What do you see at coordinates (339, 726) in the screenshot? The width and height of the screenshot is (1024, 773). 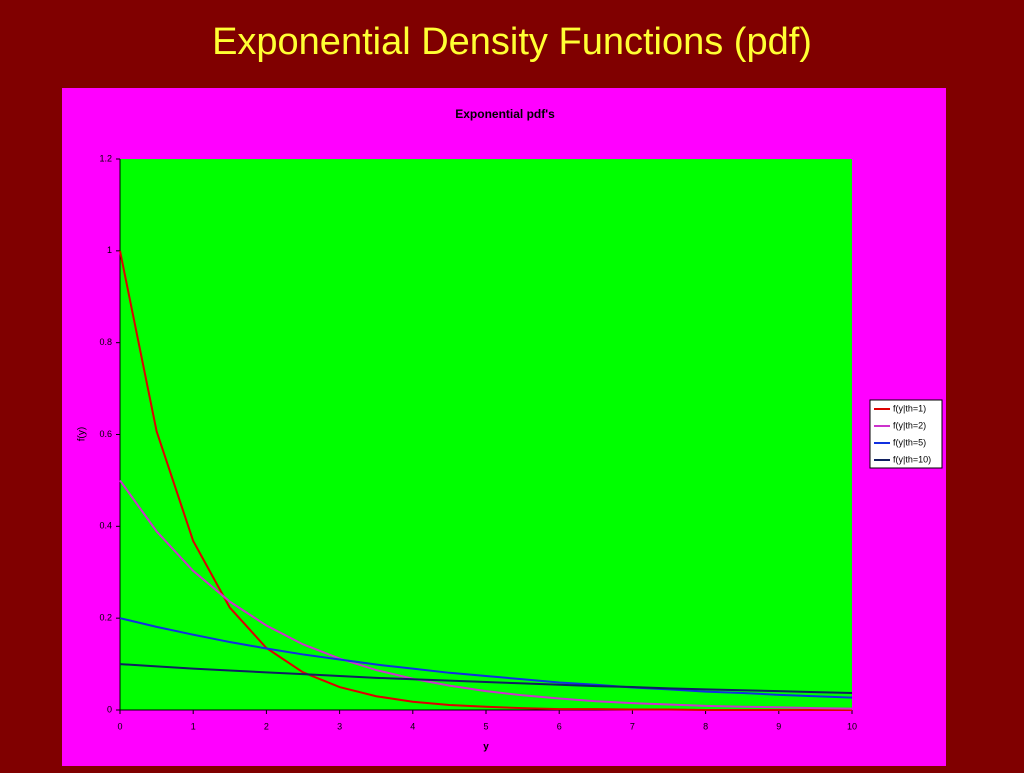 I see `x-tick-label: 3` at bounding box center [339, 726].